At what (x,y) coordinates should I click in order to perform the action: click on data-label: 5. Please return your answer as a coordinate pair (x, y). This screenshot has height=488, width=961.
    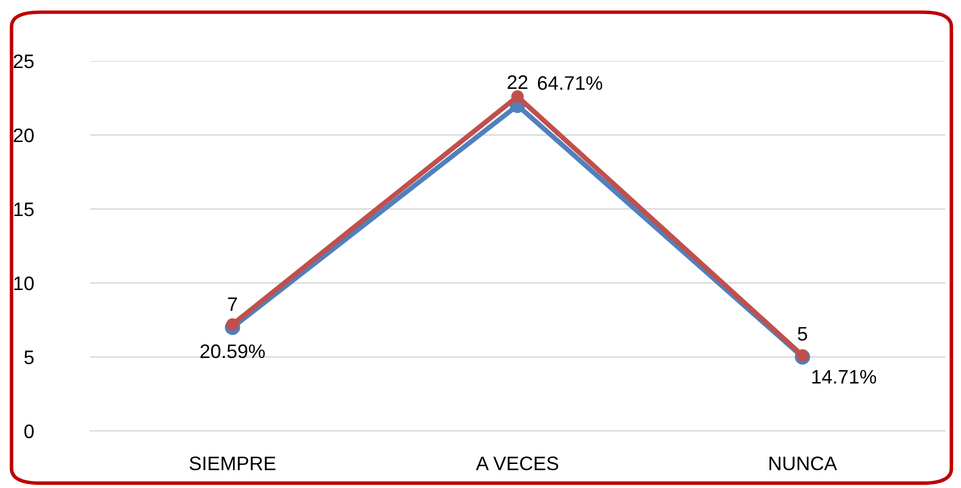
    Looking at the image, I should click on (803, 334).